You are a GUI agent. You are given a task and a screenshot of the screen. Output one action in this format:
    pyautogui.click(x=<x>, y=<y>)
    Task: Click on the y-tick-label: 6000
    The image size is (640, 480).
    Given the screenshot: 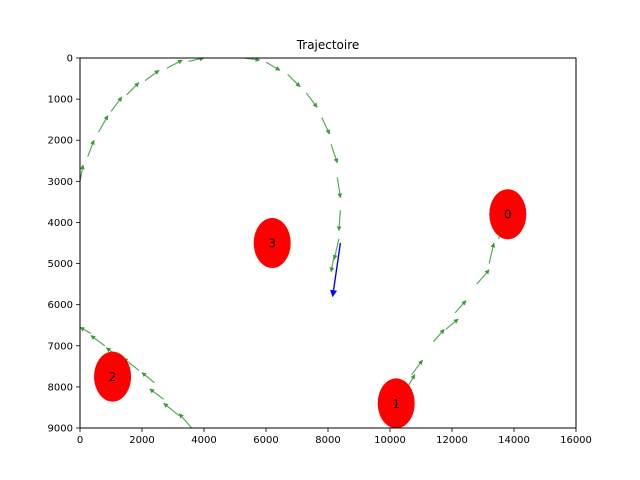 What is the action you would take?
    pyautogui.click(x=60, y=305)
    